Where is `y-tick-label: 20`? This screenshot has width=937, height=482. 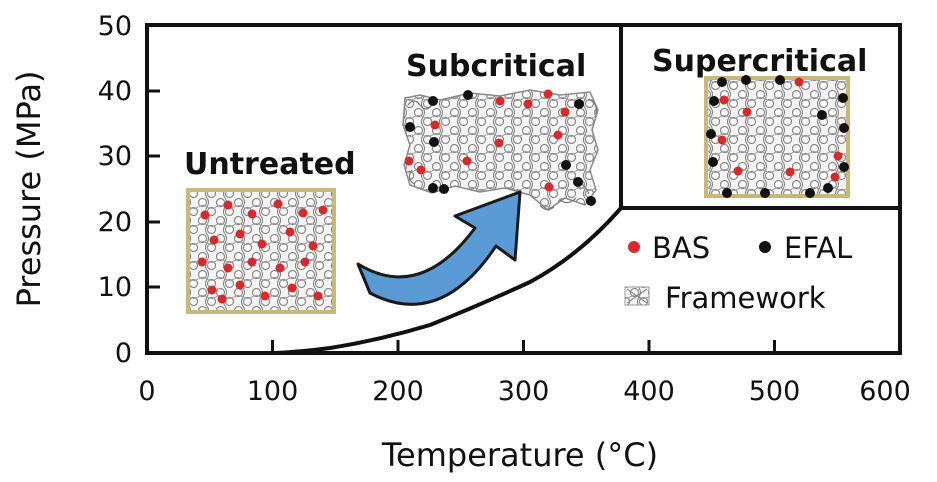
y-tick-label: 20 is located at coordinates (115, 222).